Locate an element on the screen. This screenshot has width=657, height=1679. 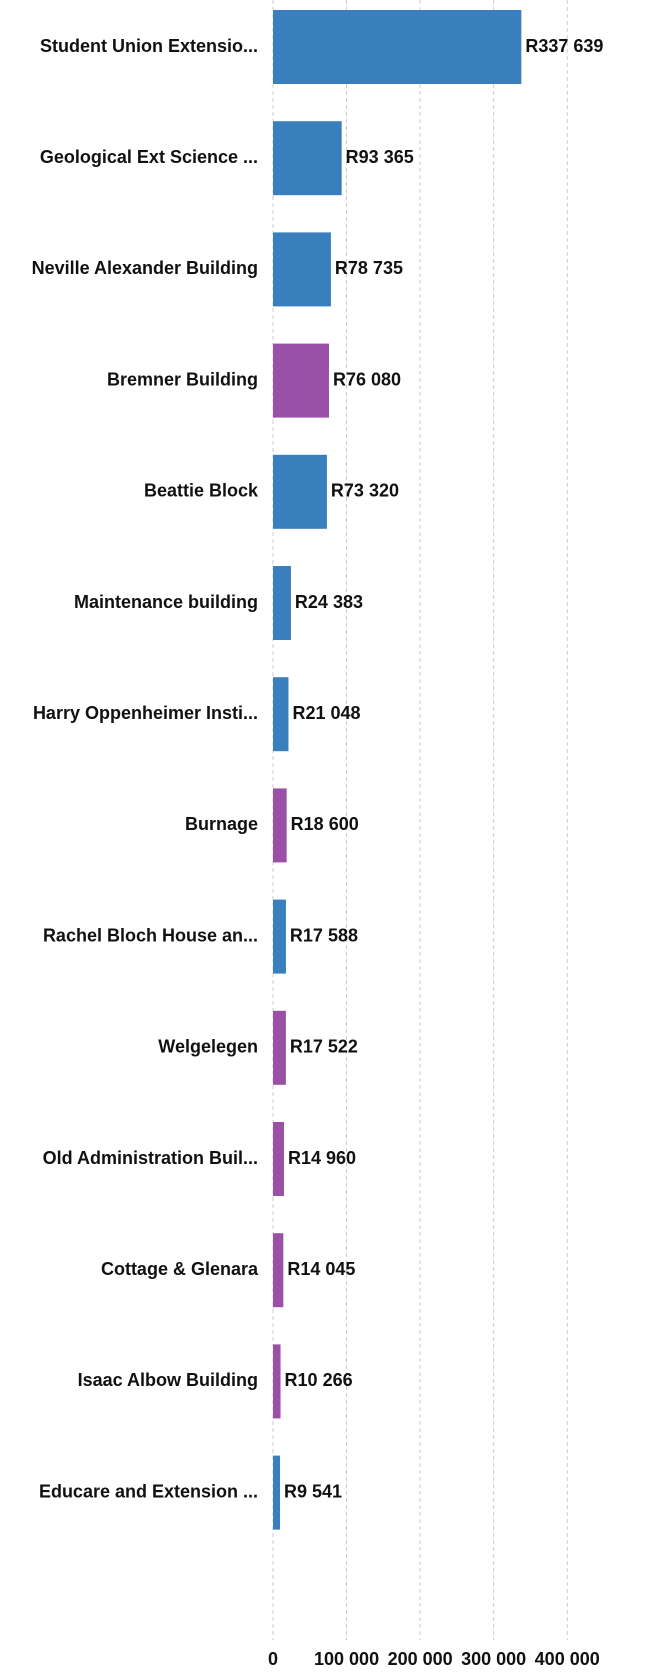
value-label: R14 045 is located at coordinates (321, 1269).